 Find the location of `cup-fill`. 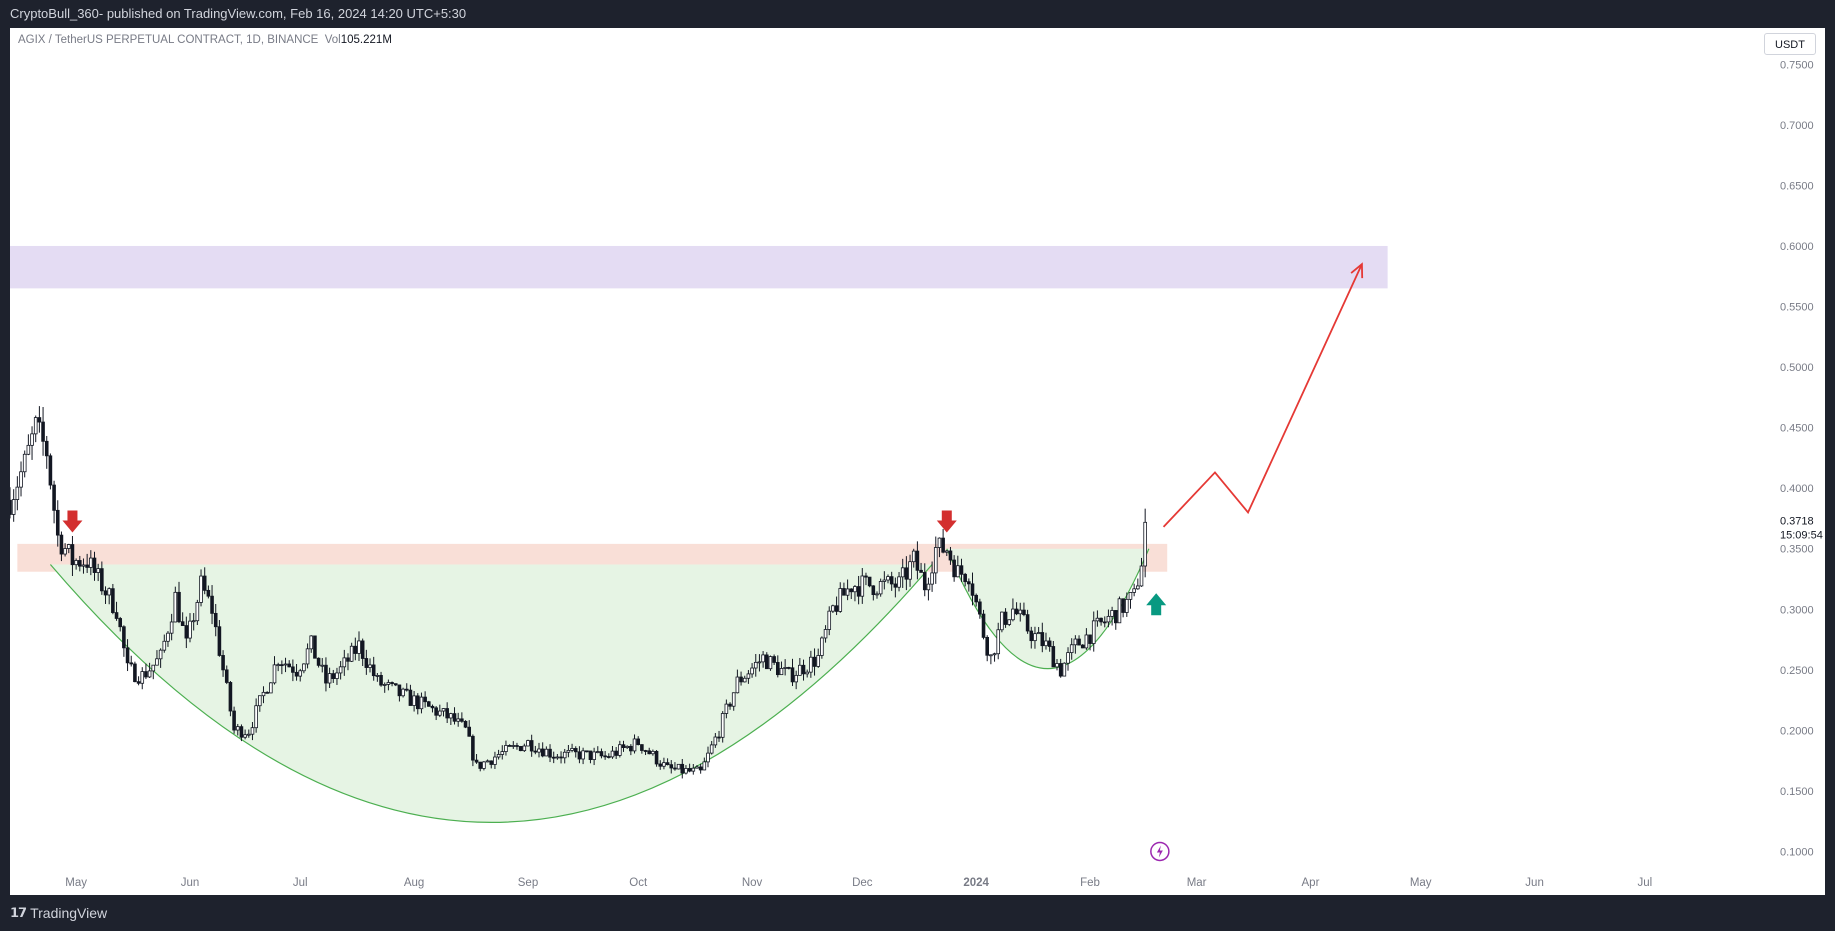

cup-fill is located at coordinates (491, 693).